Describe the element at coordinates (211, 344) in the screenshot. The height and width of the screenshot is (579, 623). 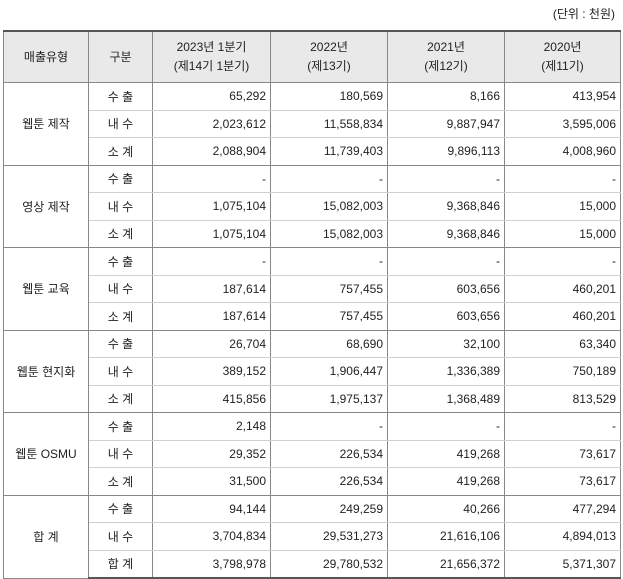
I see `value-cell: 26,704` at that location.